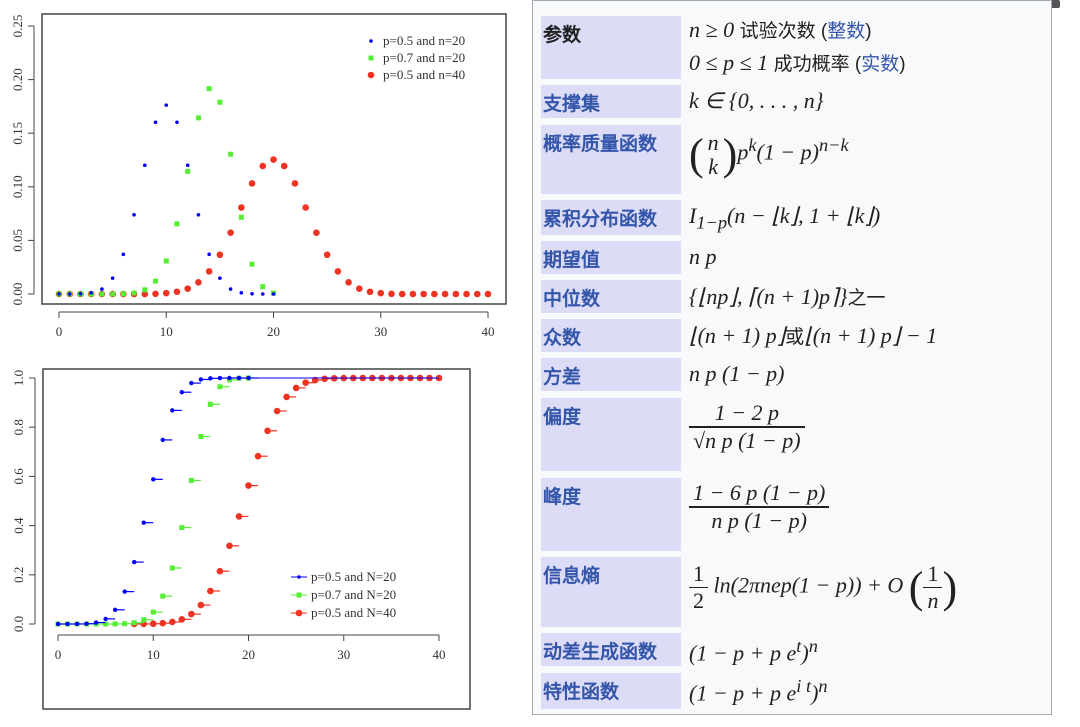 The image size is (1080, 727). I want to click on kurtosis-link: 峰度, so click(611, 514).